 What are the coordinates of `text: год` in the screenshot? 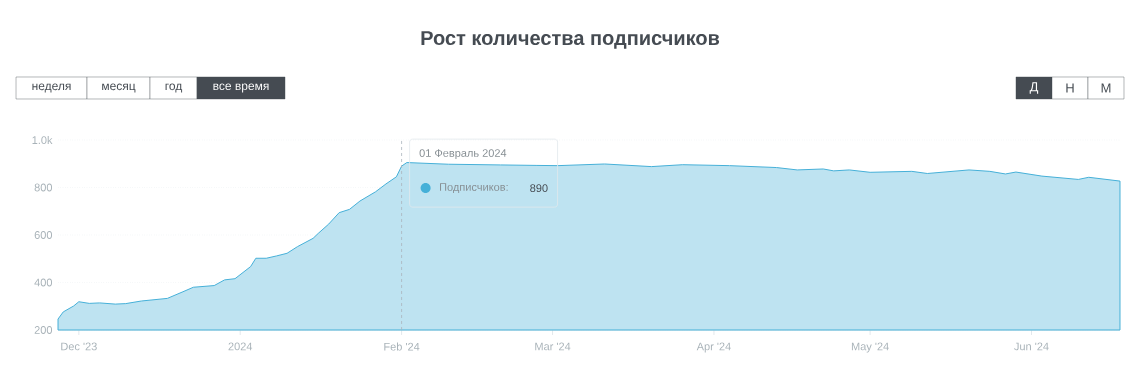 It's located at (174, 88).